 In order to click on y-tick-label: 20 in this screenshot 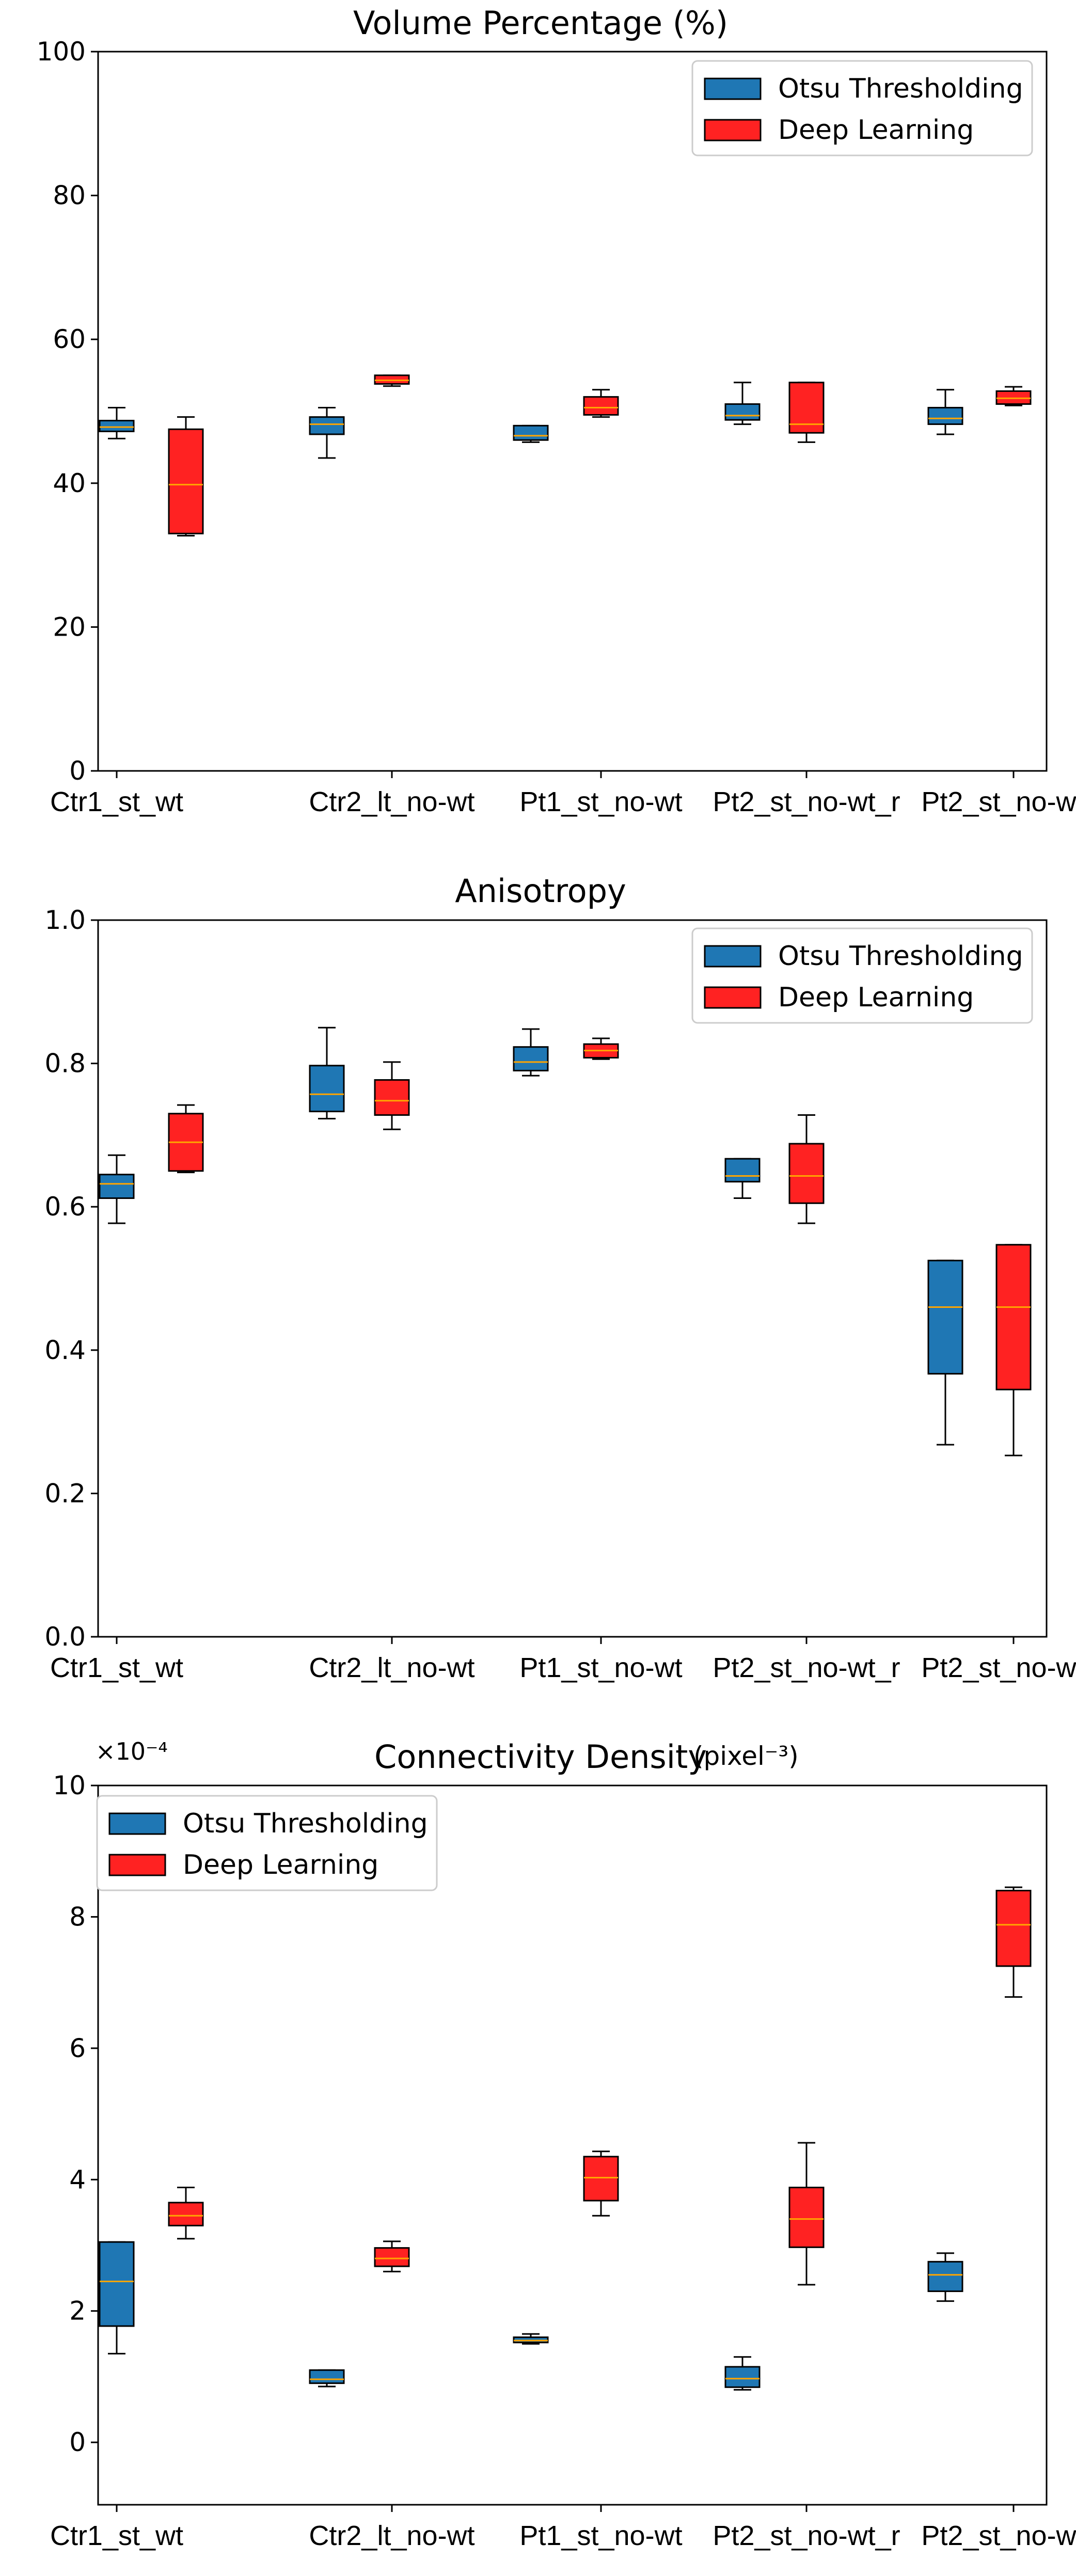, I will do `click(69, 627)`.